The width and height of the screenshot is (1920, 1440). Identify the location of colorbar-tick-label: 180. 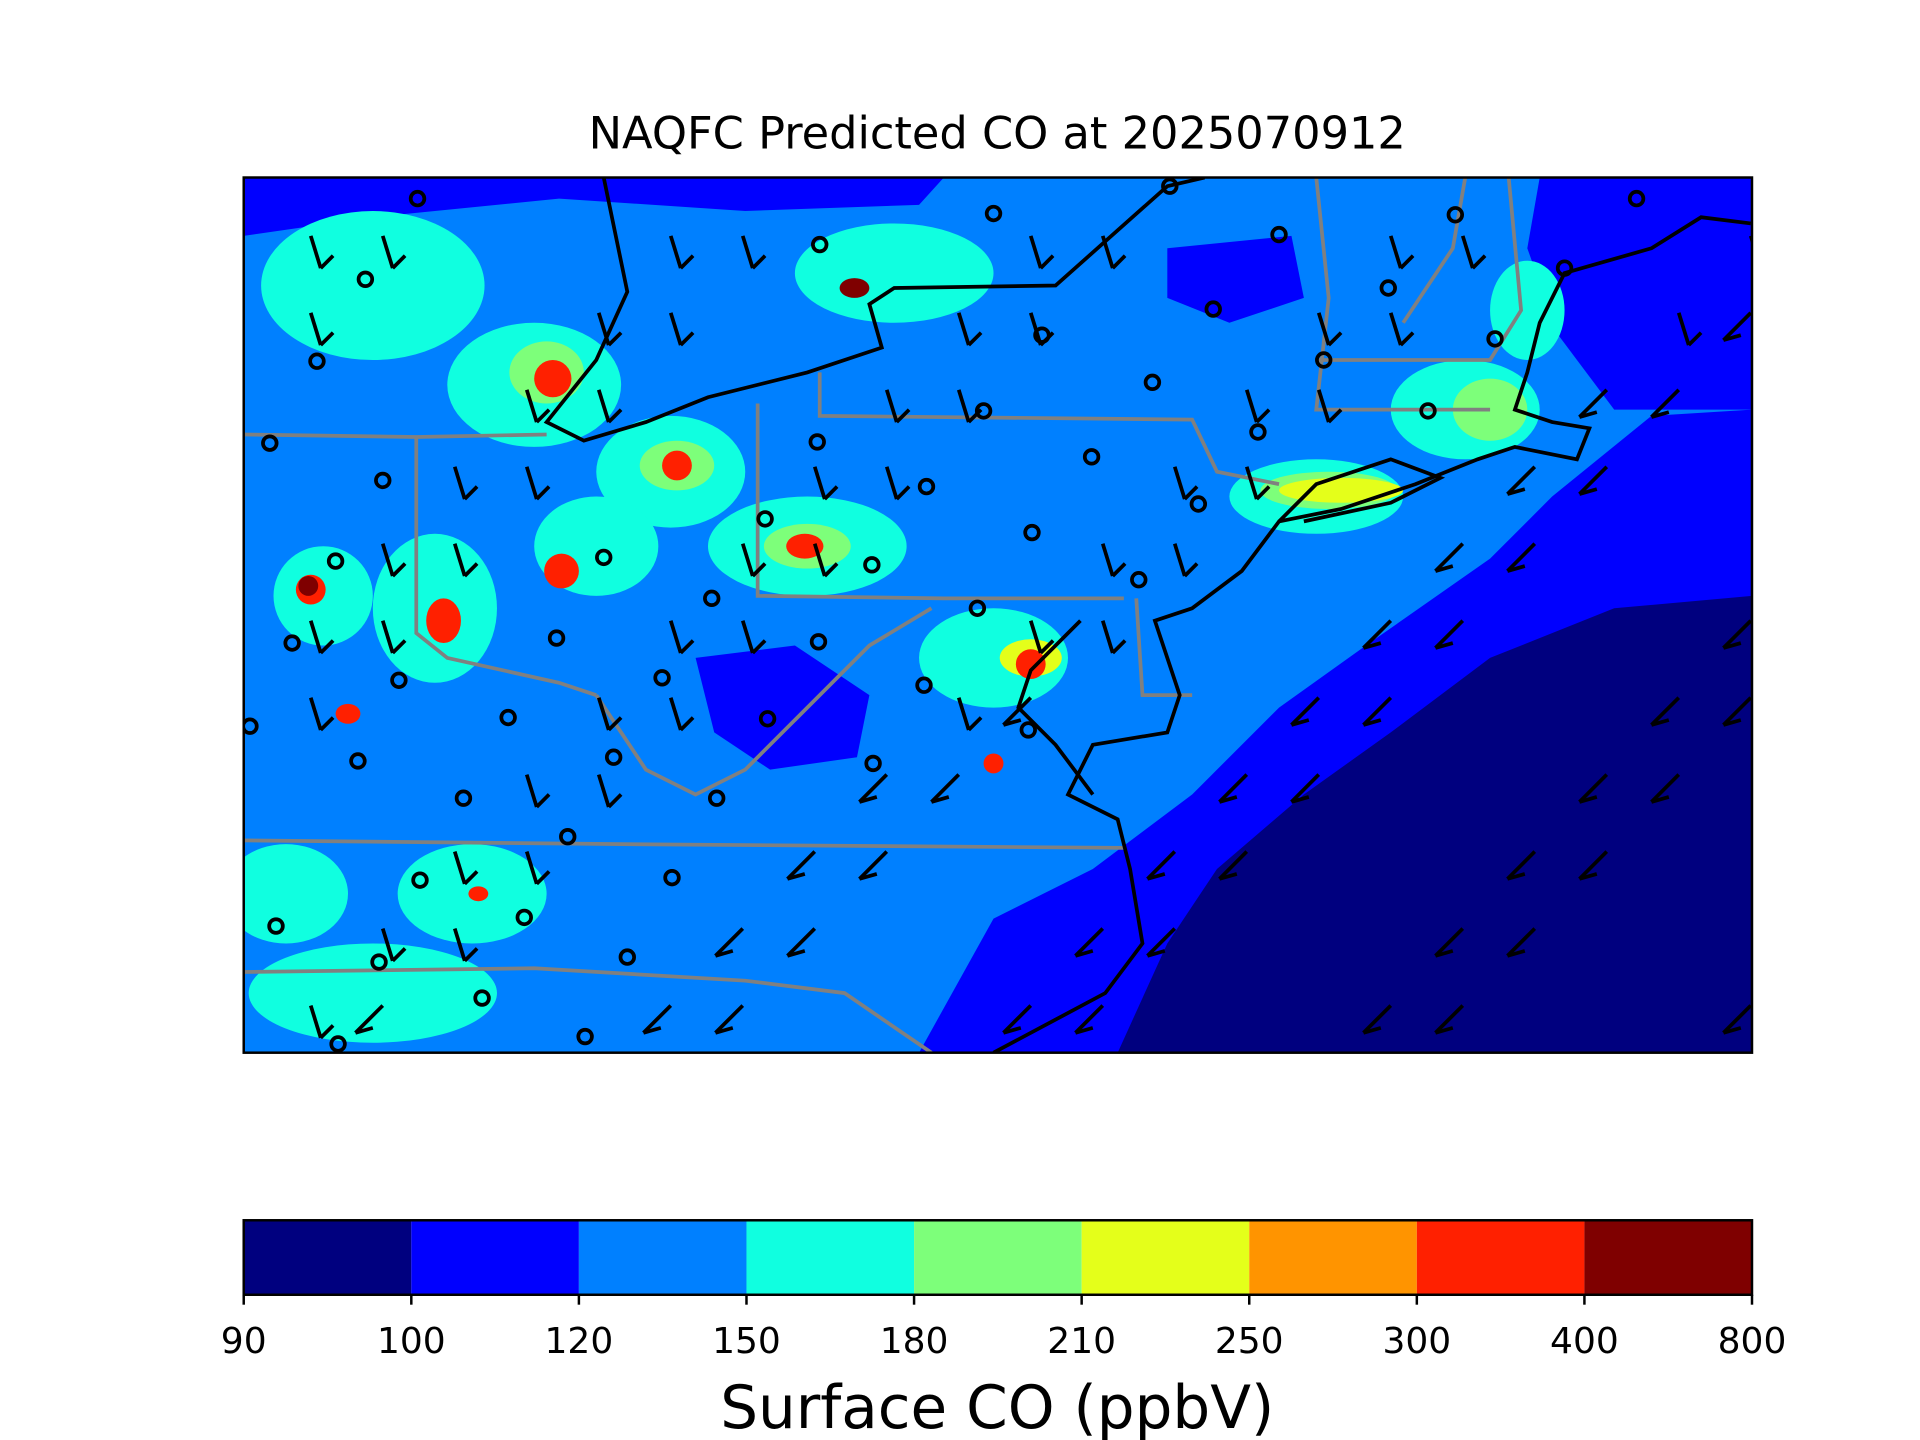
(914, 1341).